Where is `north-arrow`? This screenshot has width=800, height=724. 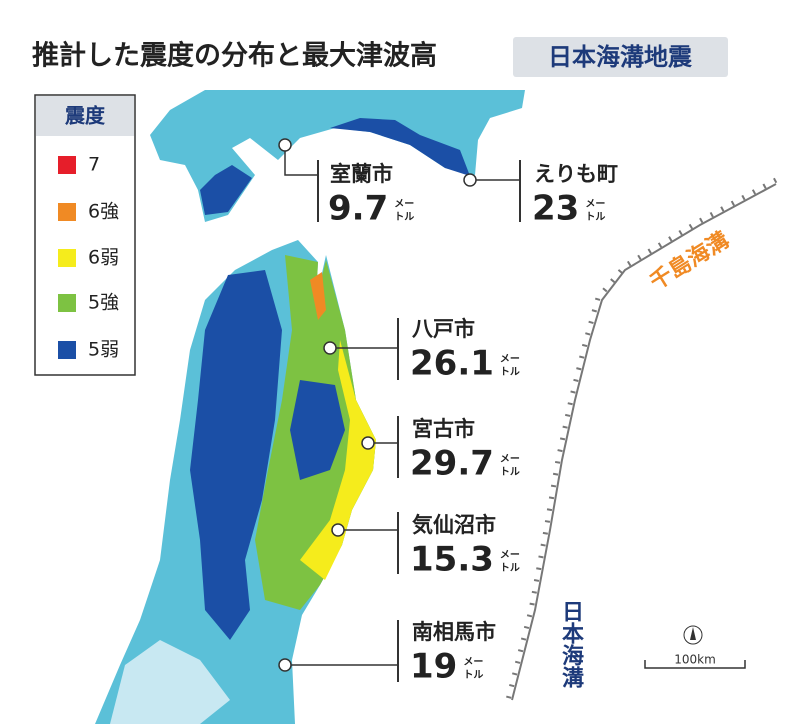 north-arrow is located at coordinates (693, 633).